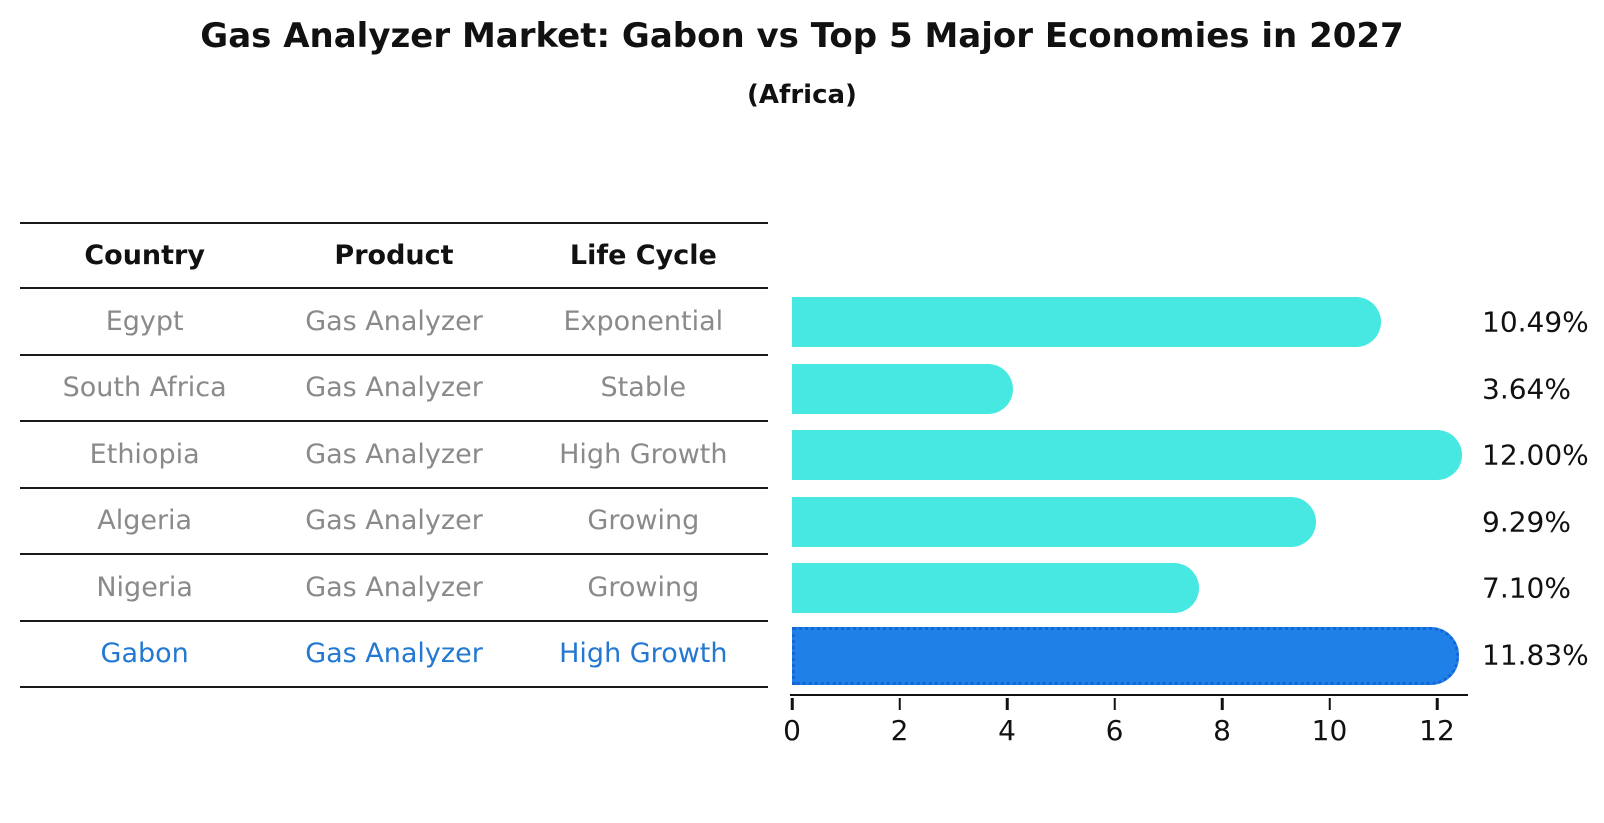 The width and height of the screenshot is (1604, 823). What do you see at coordinates (1526, 522) in the screenshot?
I see `bar-value-label: 9.29%` at bounding box center [1526, 522].